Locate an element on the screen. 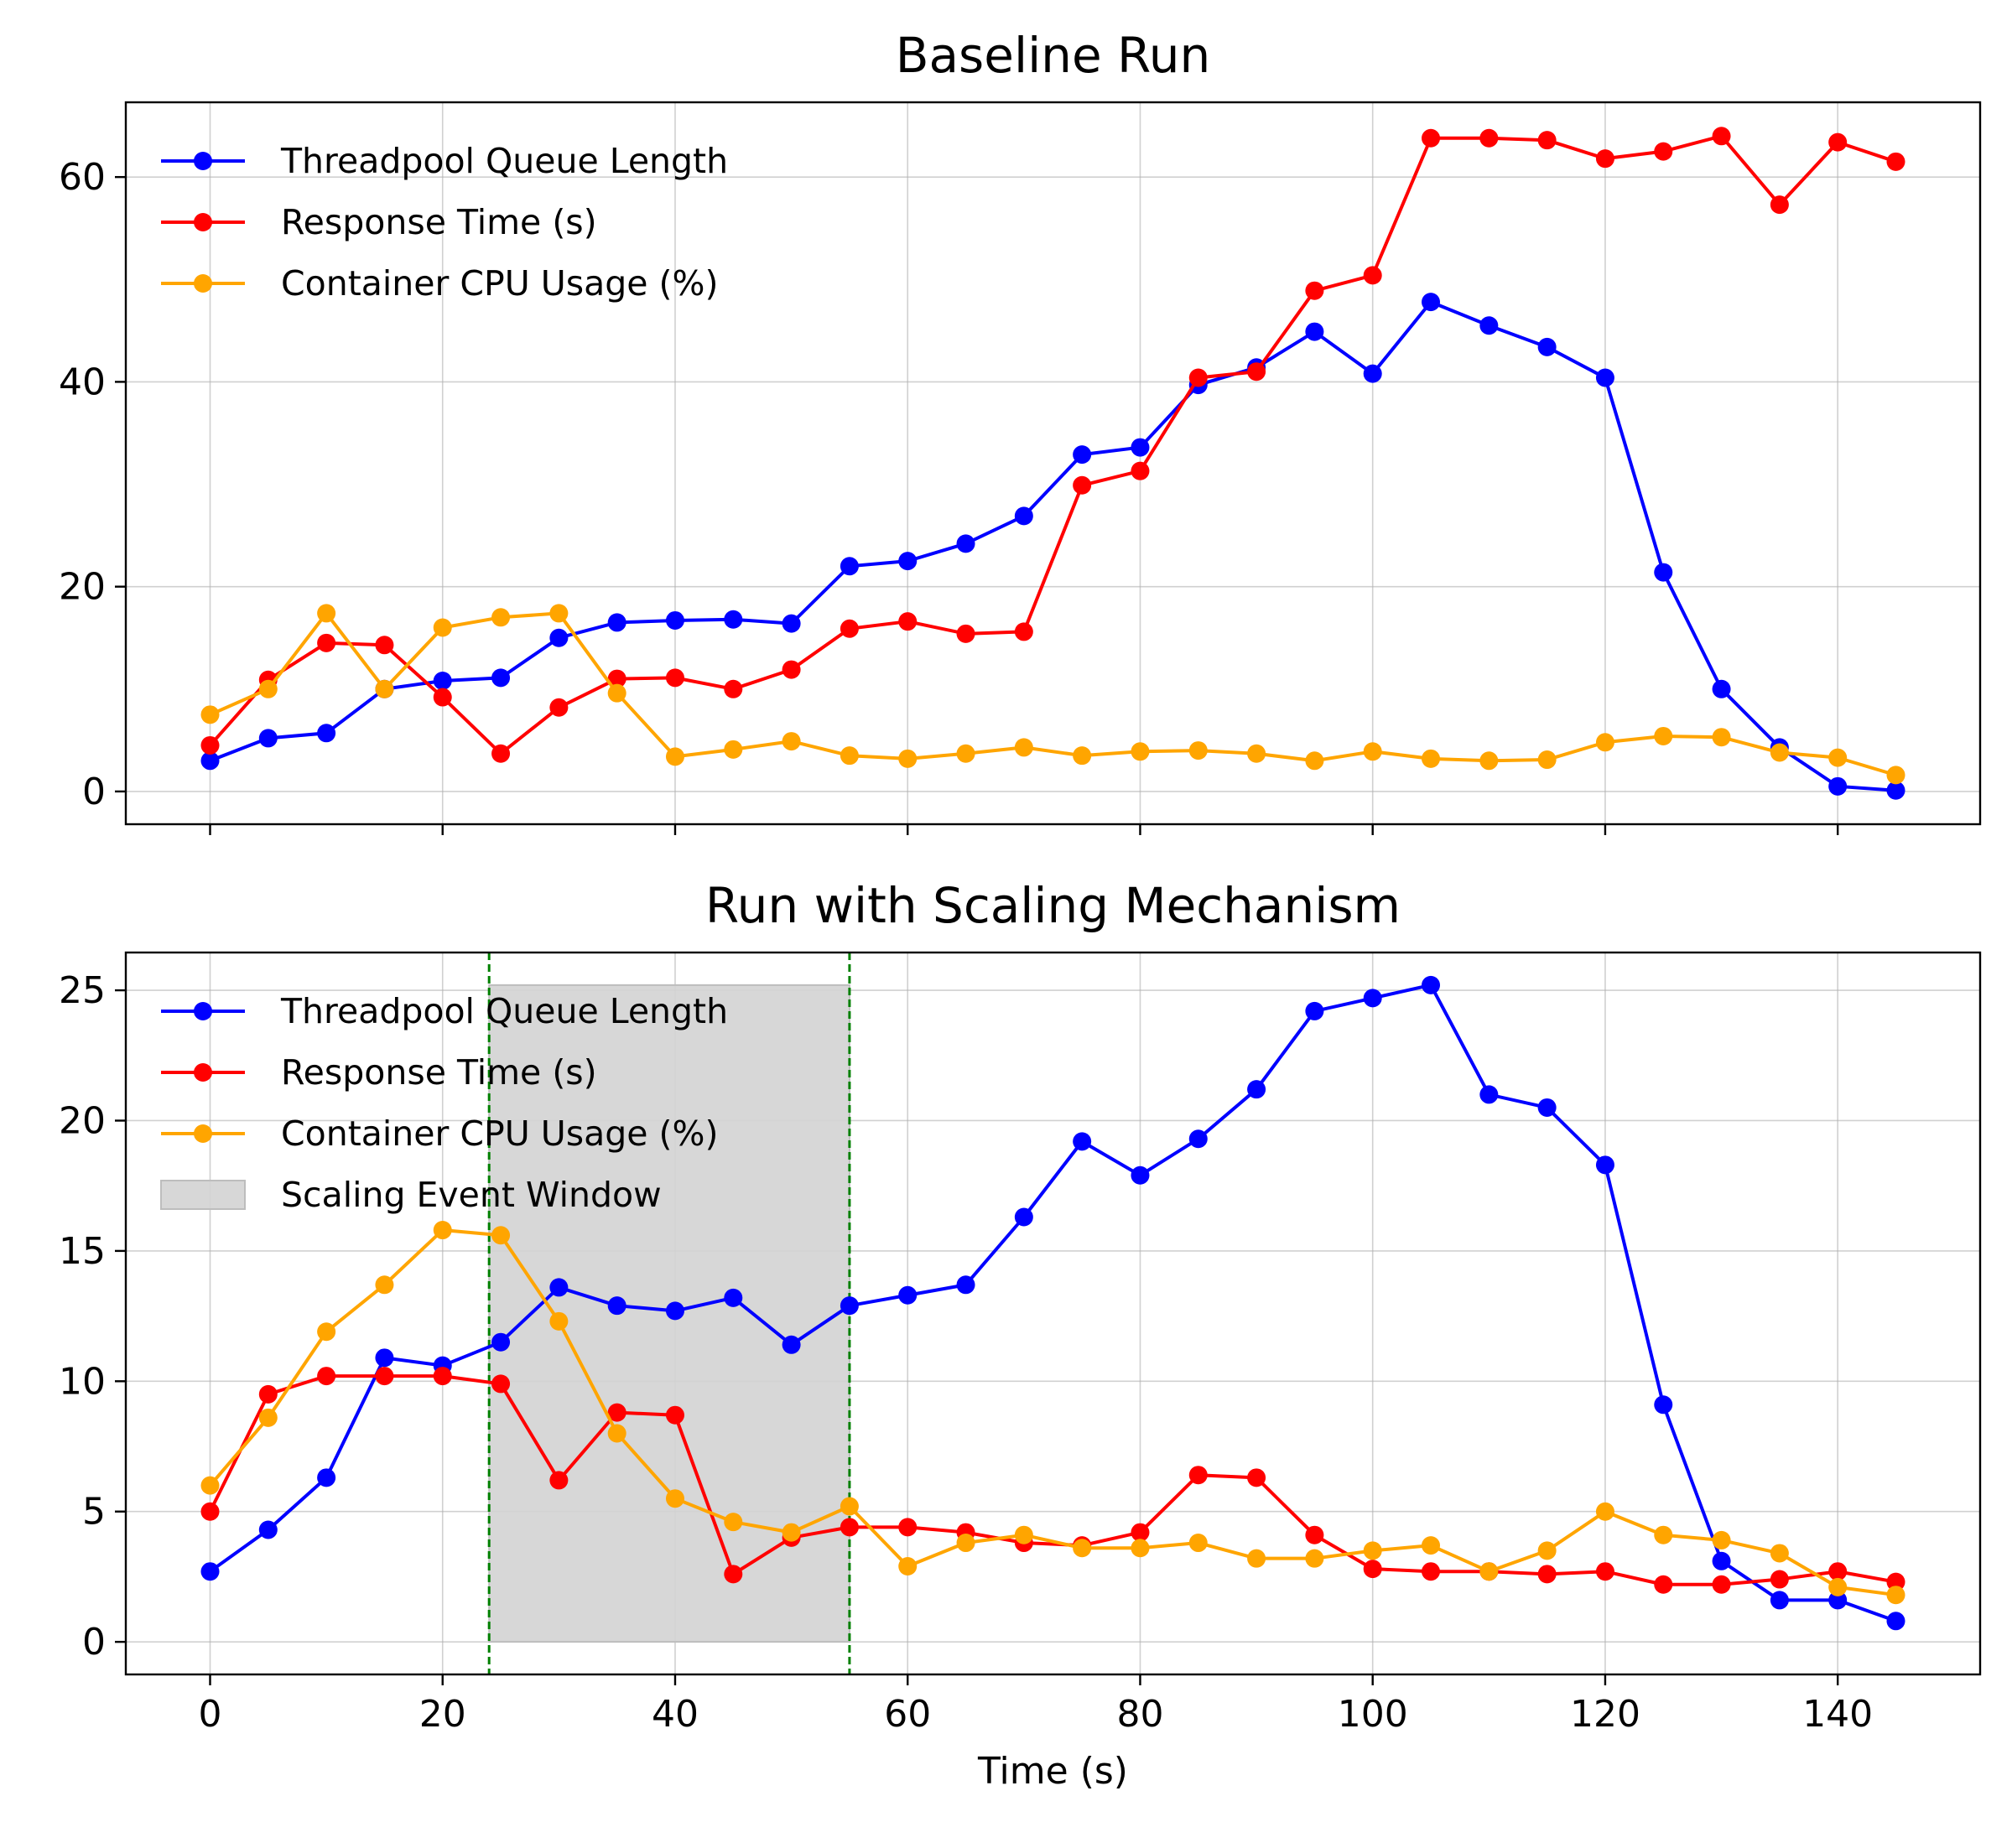  y-tick-label: 40 is located at coordinates (82, 382).